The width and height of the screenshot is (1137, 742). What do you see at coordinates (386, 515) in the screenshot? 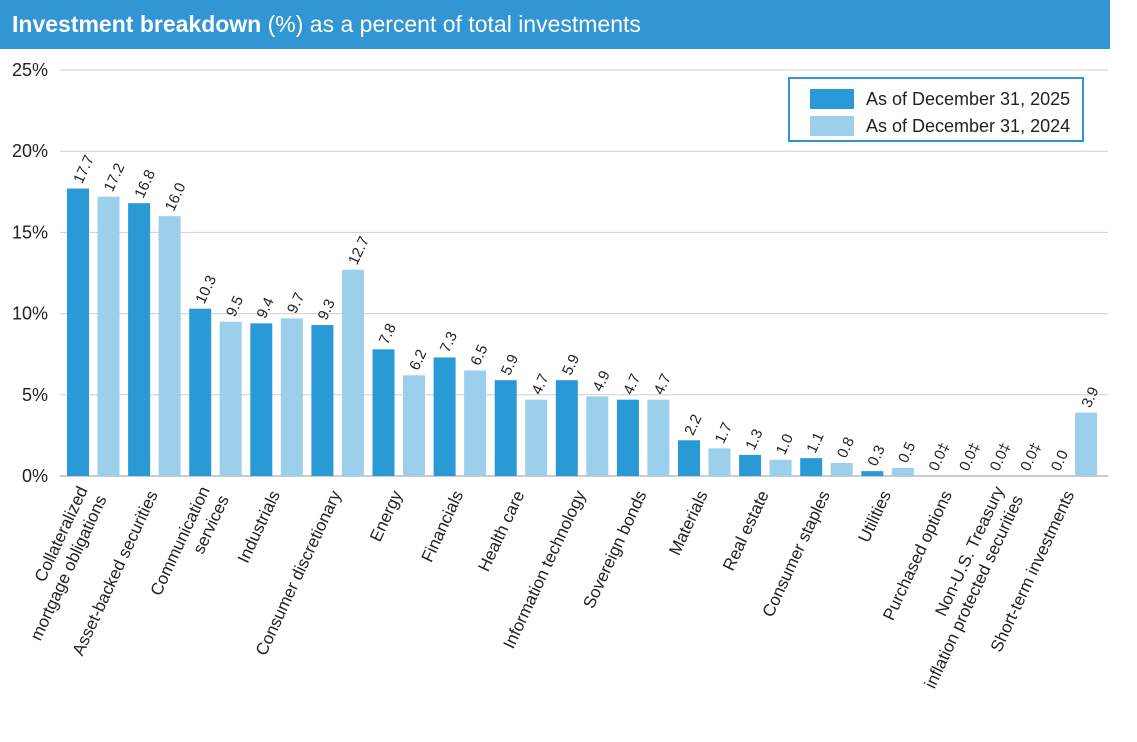
I see `category-label: Energy` at bounding box center [386, 515].